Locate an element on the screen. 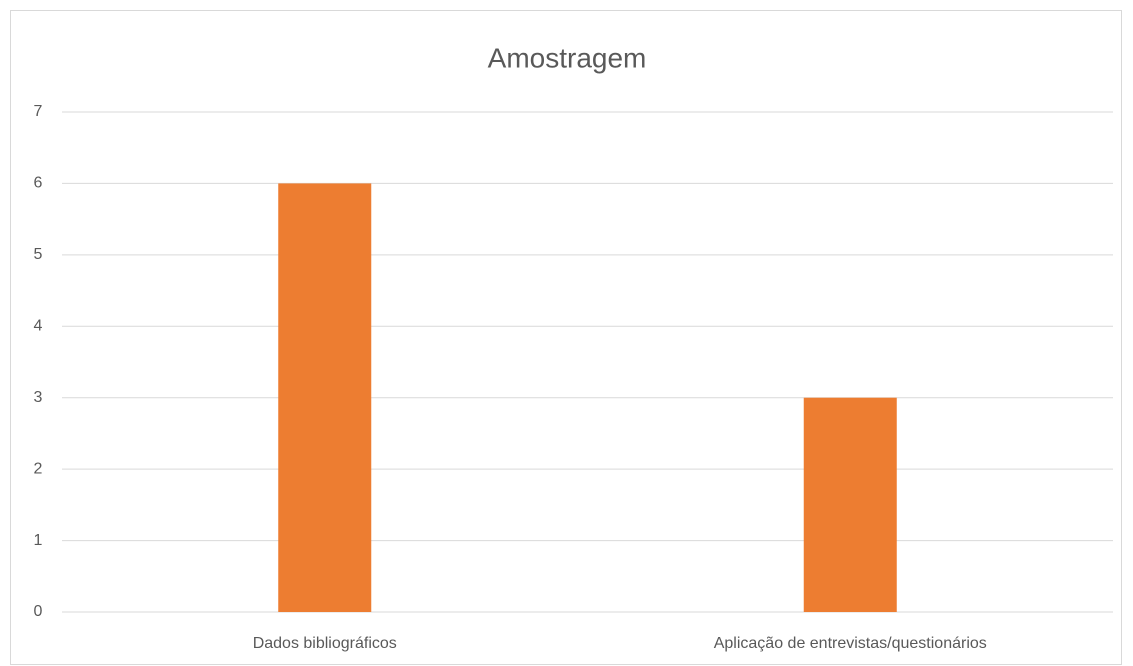  x-tick-label: Dados bibliográficos is located at coordinates (325, 643).